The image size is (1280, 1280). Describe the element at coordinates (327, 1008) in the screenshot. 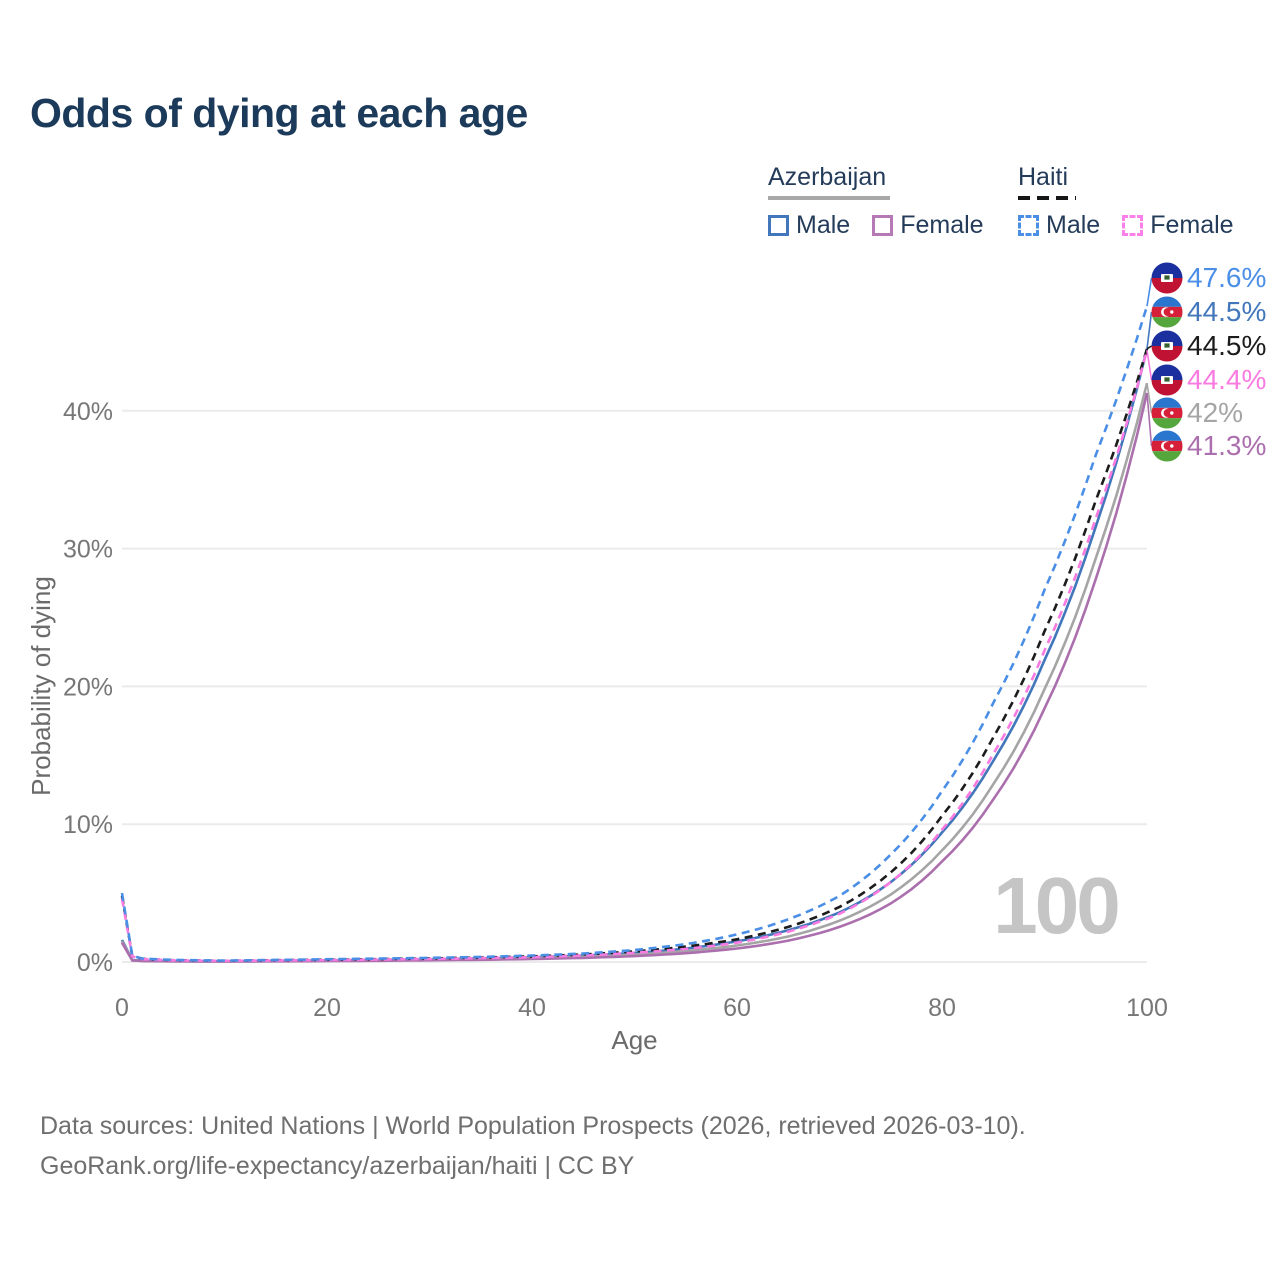

I see `x-tick-label: 20` at that location.